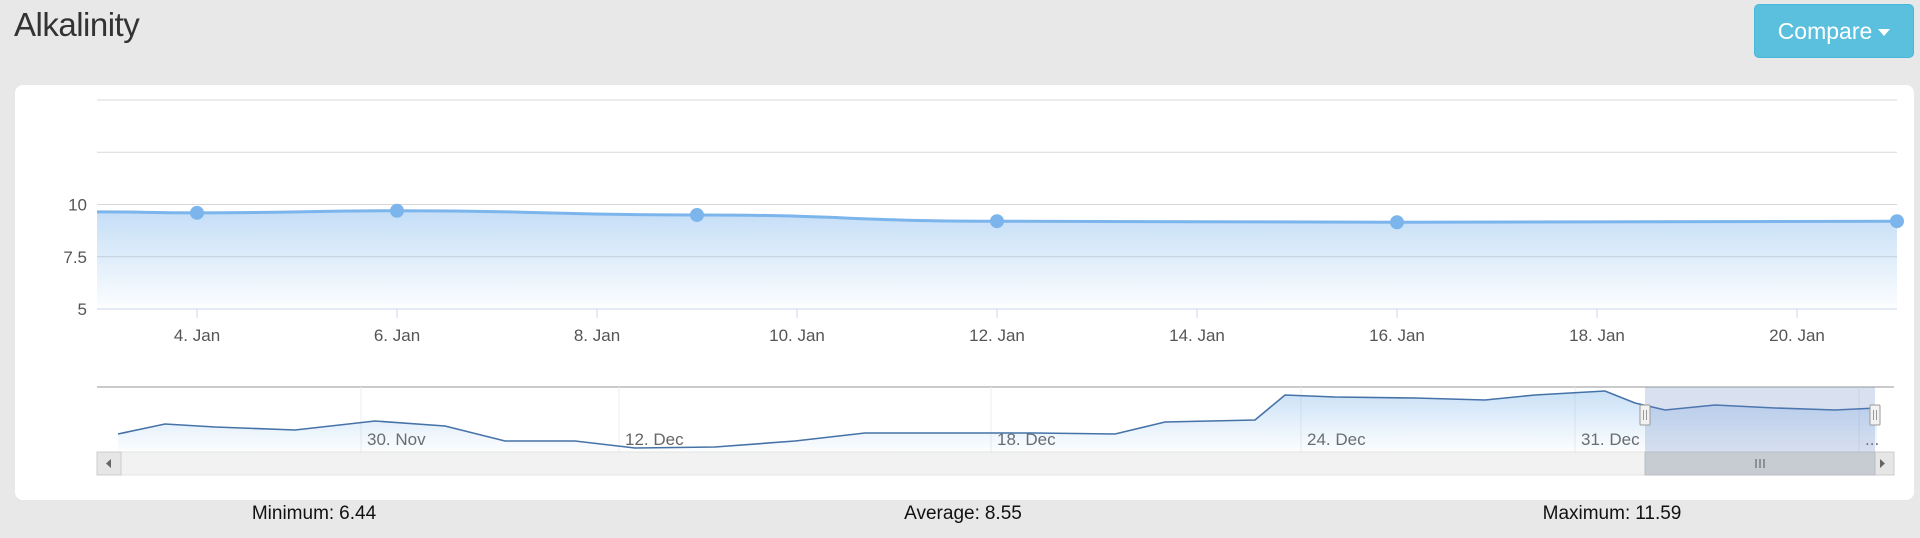 The height and width of the screenshot is (538, 1920). I want to click on navigator-tick-label: 12. Dec, so click(654, 439).